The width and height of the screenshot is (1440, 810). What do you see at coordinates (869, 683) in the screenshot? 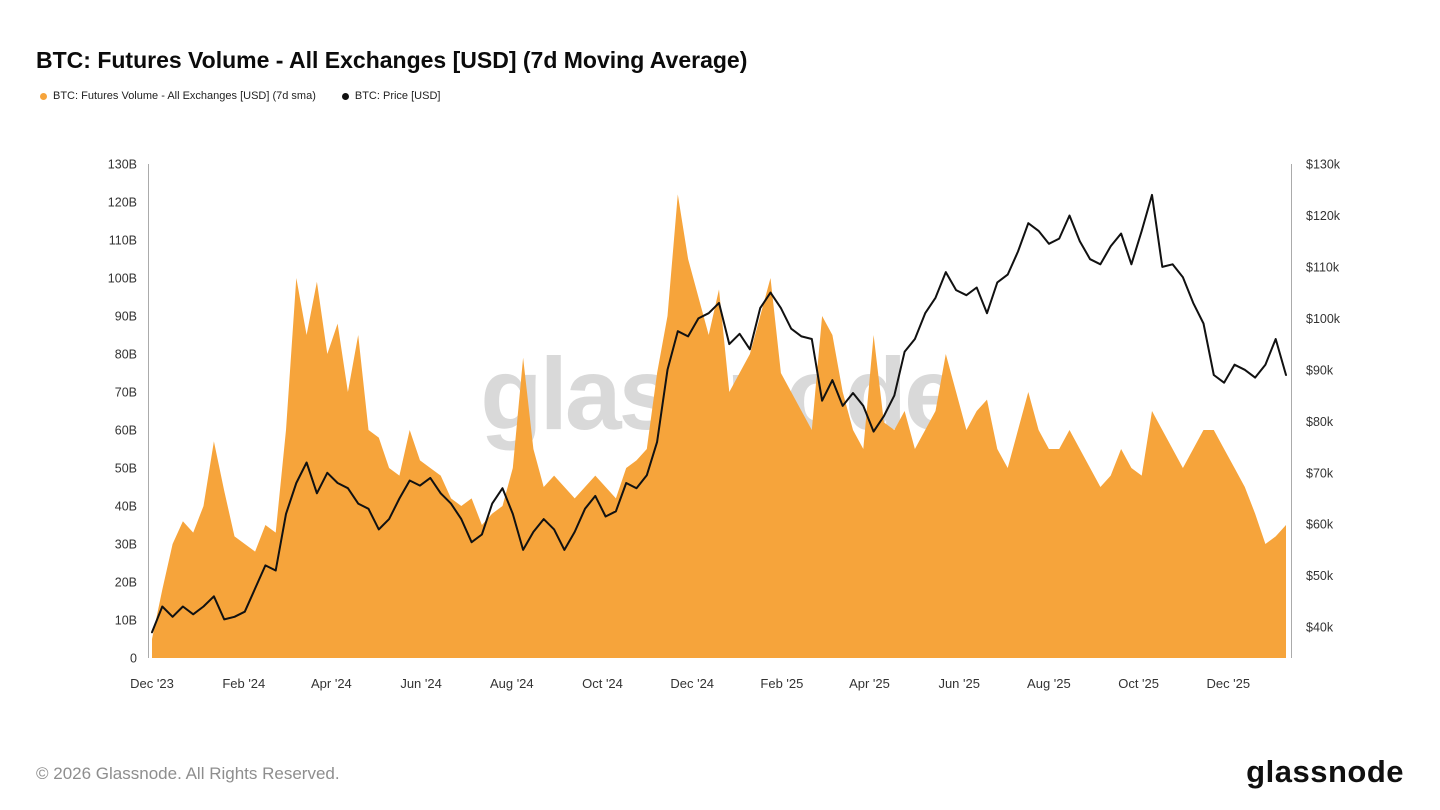
I see `x-axis-tick-label: Apr '25` at bounding box center [869, 683].